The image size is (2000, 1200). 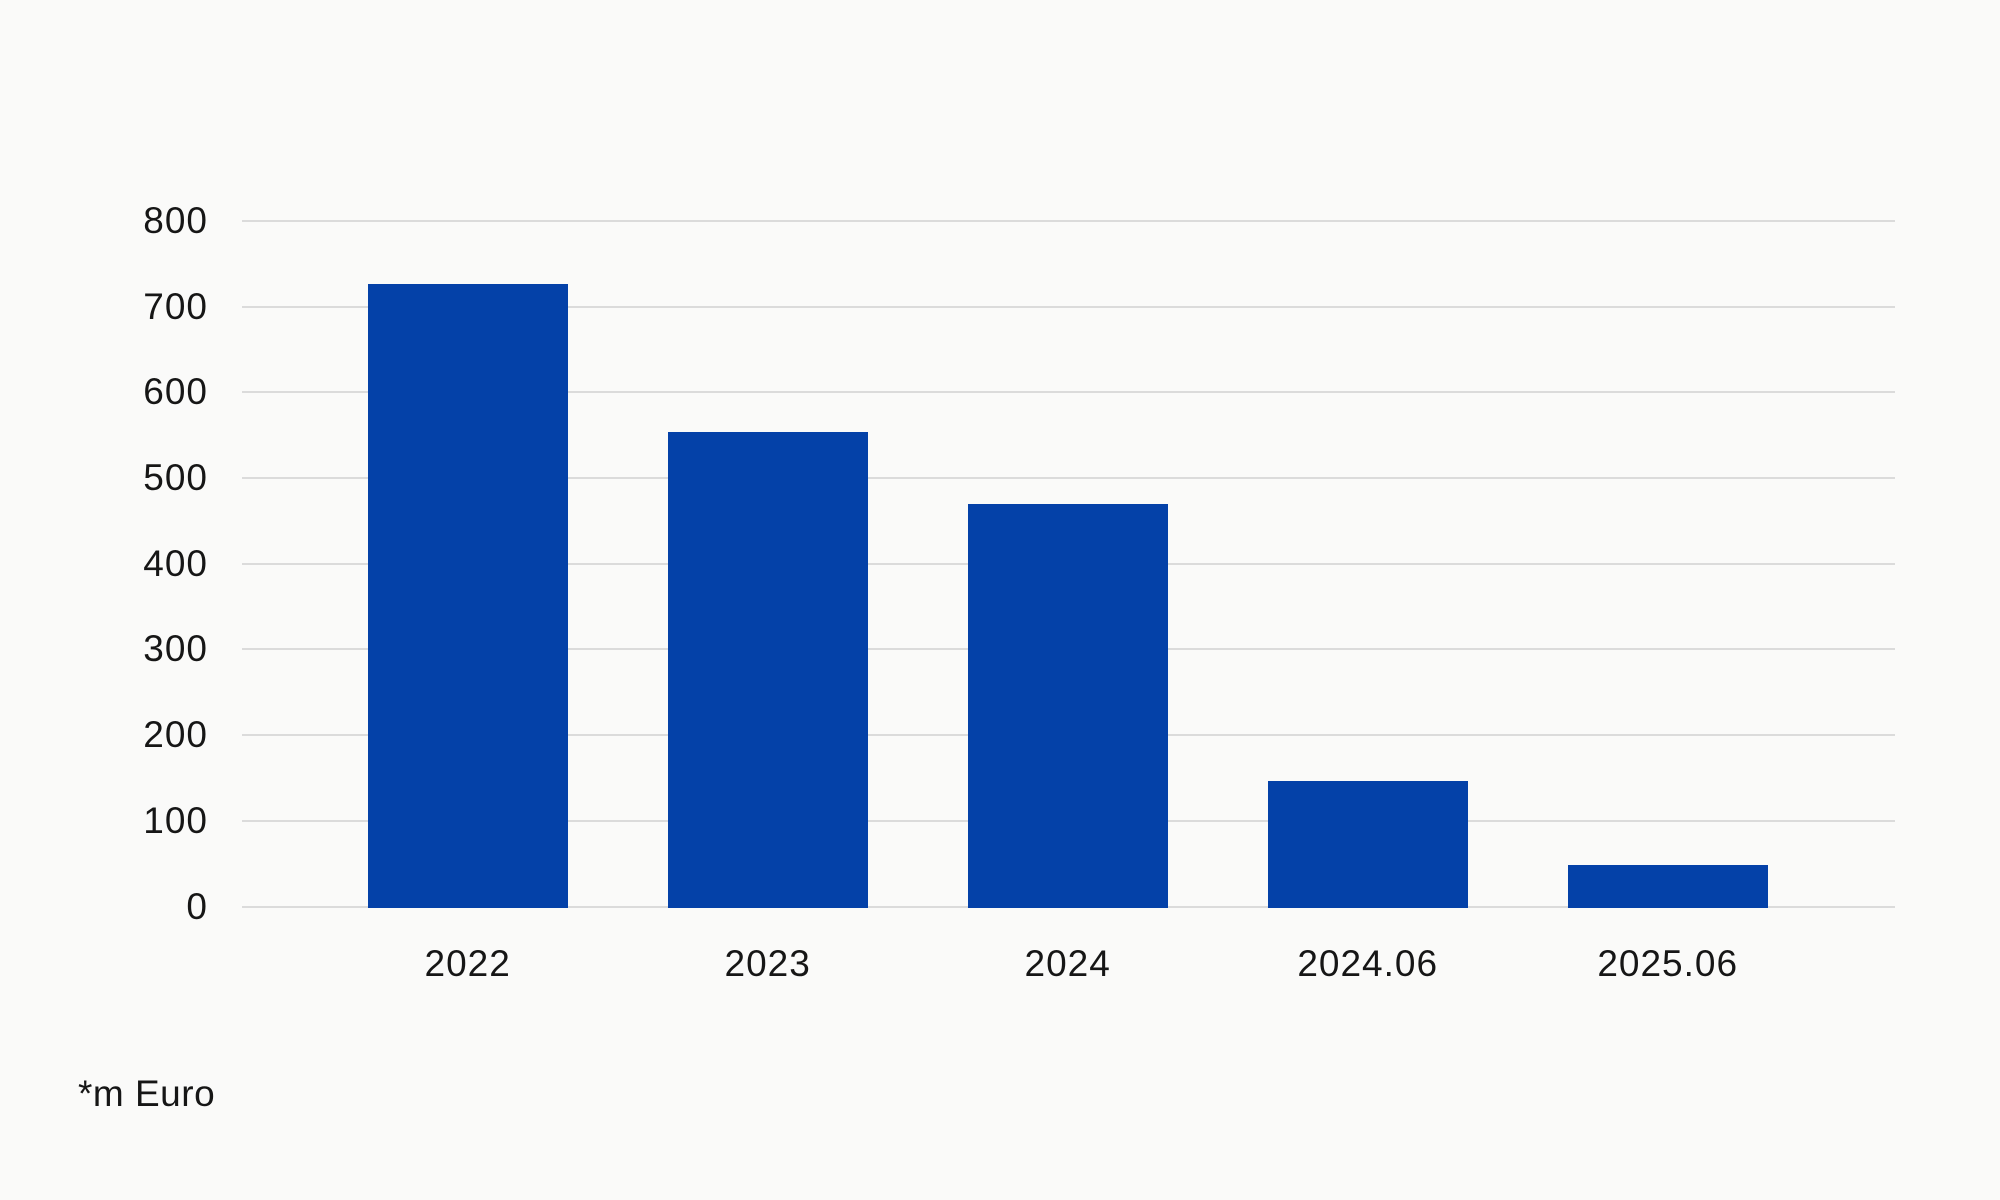 I want to click on x-tick-label-2024: 2024, so click(x=1067, y=963).